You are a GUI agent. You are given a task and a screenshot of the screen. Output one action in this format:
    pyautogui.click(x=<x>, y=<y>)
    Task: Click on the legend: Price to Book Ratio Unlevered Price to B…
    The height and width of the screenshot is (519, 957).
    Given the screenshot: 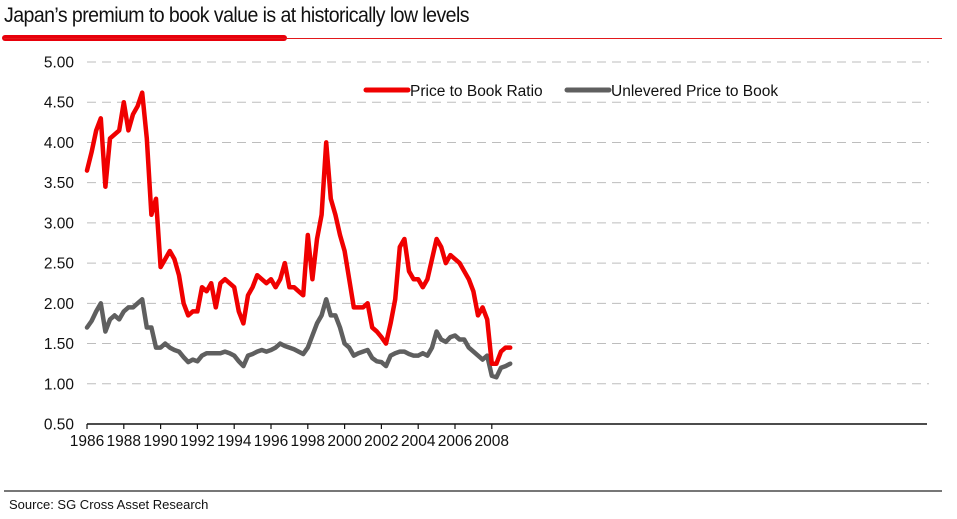 What is the action you would take?
    pyautogui.click(x=570, y=91)
    